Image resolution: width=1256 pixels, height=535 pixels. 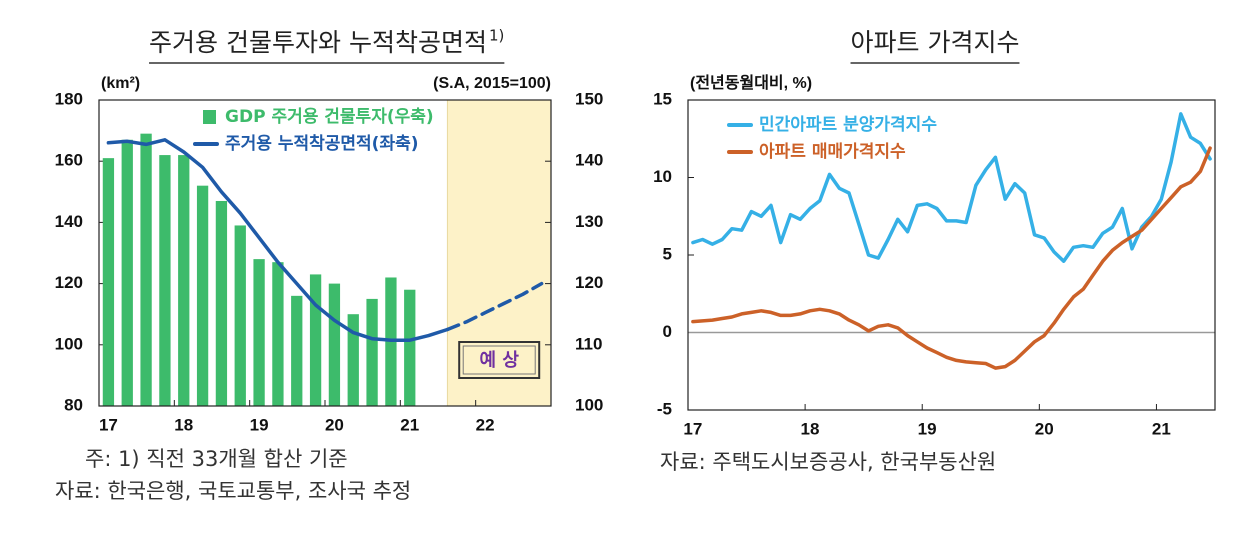 What do you see at coordinates (69, 160) in the screenshot?
I see `y-tick-label: 160` at bounding box center [69, 160].